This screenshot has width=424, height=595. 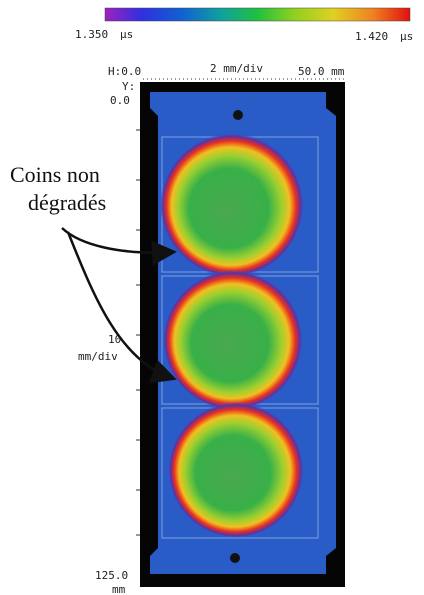 I want to click on h-end: 50.0 mm, so click(x=321, y=71).